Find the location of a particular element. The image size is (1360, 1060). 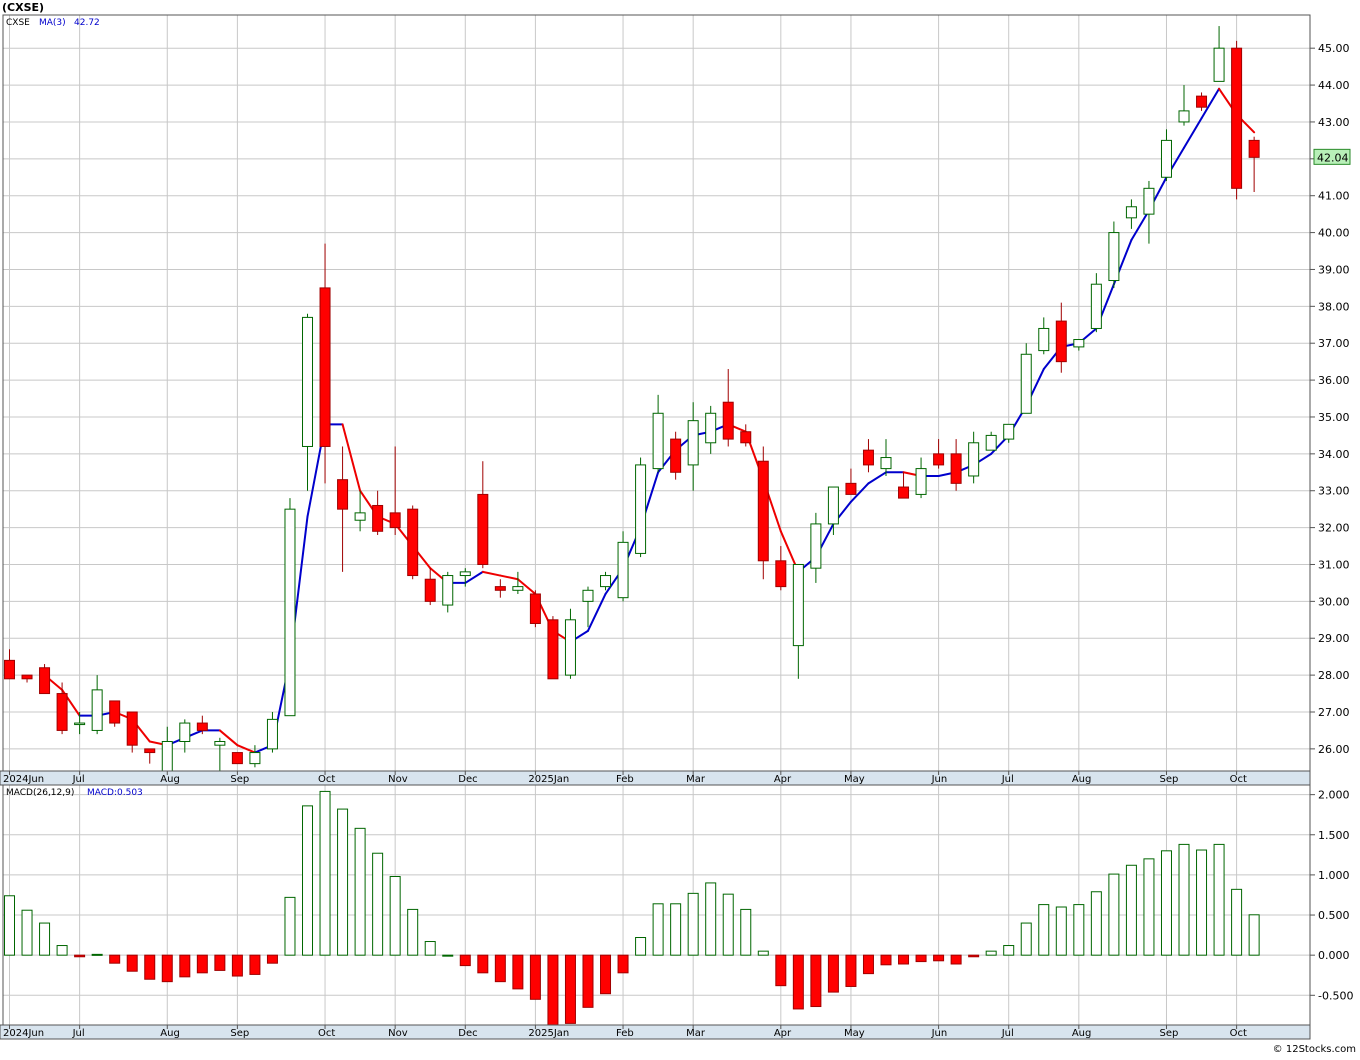

macd-tick-label: 1.500 is located at coordinates (1334, 835).